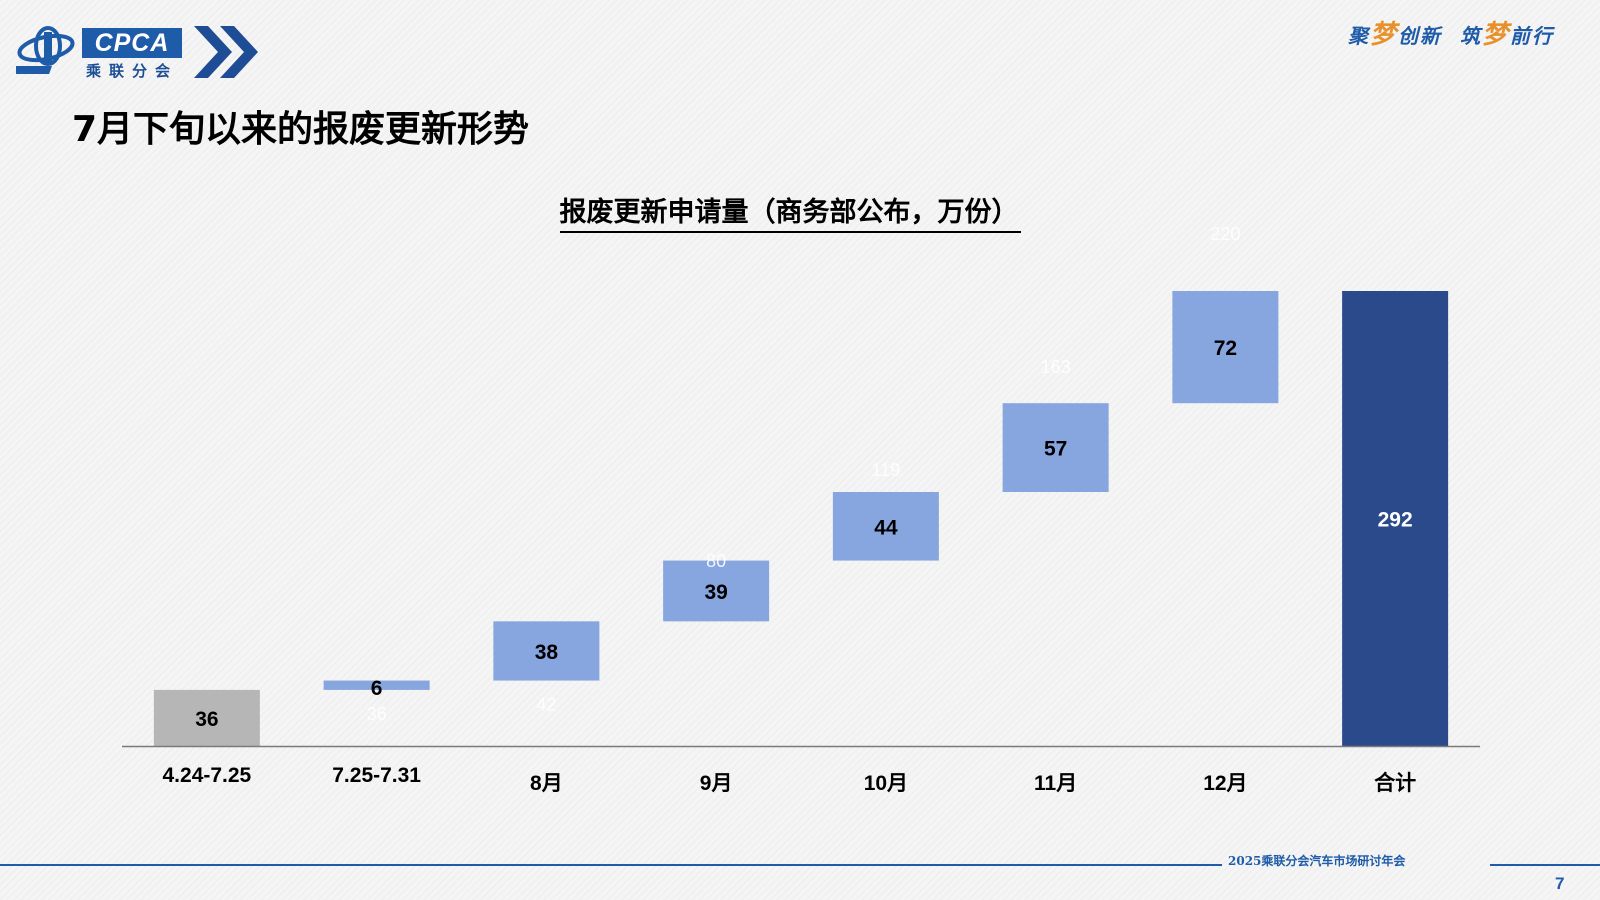  What do you see at coordinates (1451, 32) in the screenshot?
I see `slogan: 聚梦创新 筑梦前行` at bounding box center [1451, 32].